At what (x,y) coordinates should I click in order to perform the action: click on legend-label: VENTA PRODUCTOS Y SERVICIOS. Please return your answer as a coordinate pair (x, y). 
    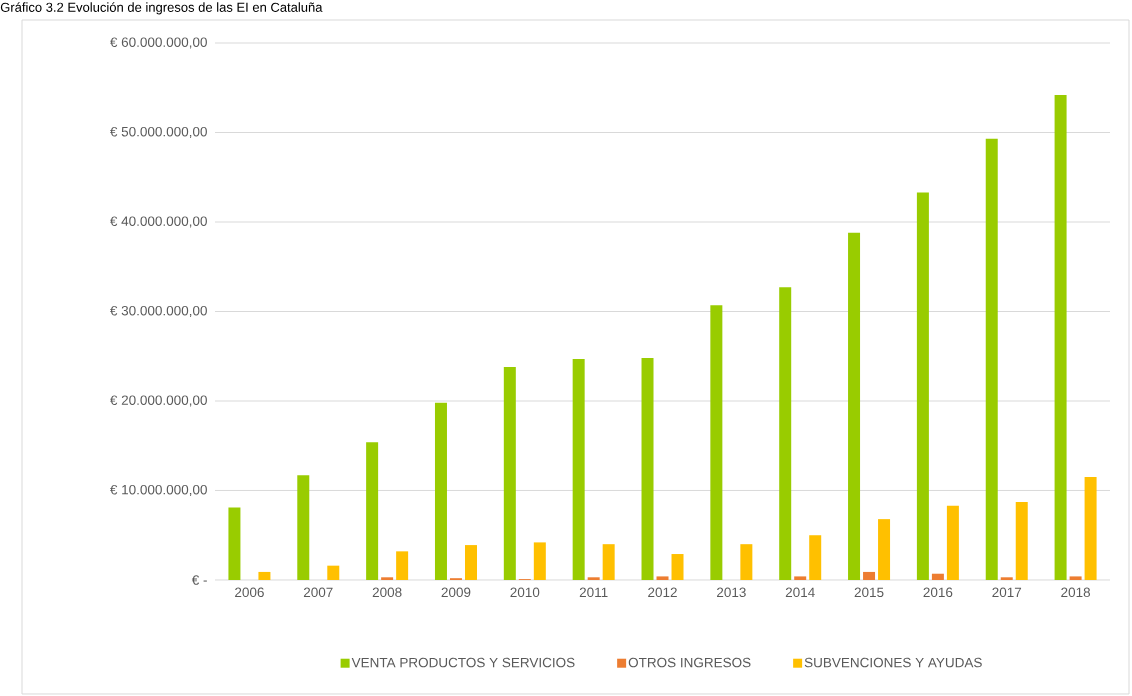
    Looking at the image, I should click on (463, 662).